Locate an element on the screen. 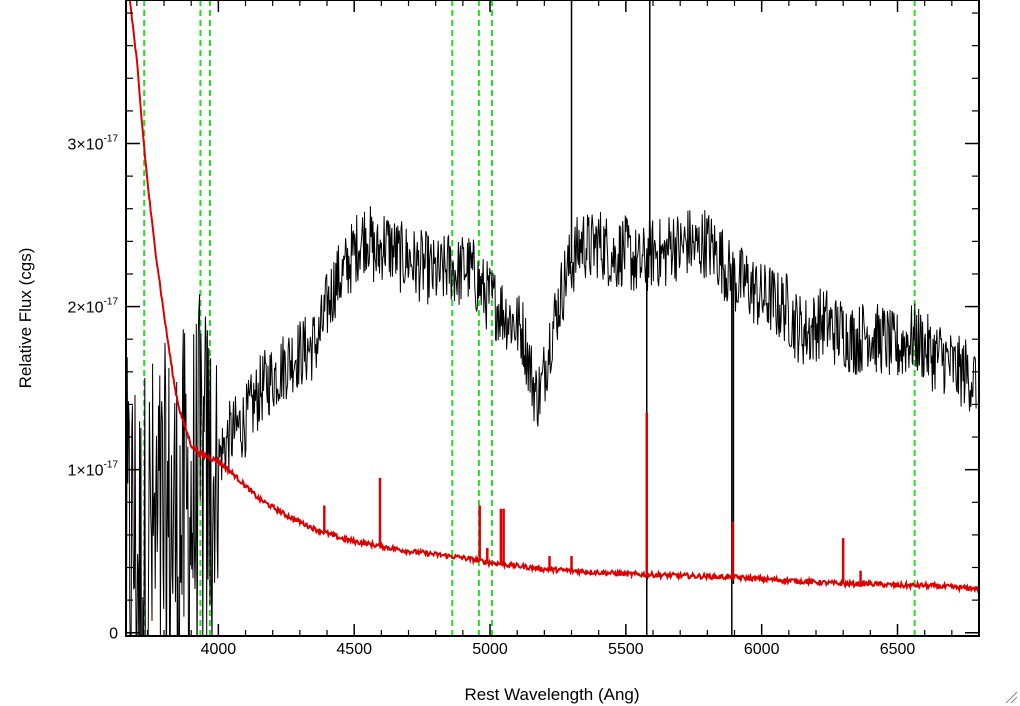 This screenshot has width=1020, height=706. y-tick-label: 1×10⁻¹⁷ is located at coordinates (93, 470).